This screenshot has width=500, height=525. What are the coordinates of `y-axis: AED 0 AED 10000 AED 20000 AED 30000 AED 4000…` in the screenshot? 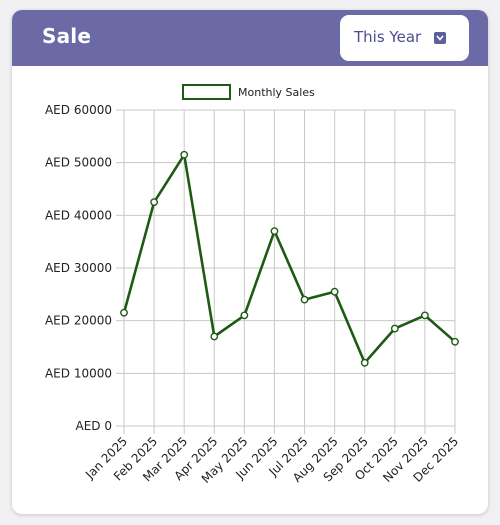 It's located at (78, 268).